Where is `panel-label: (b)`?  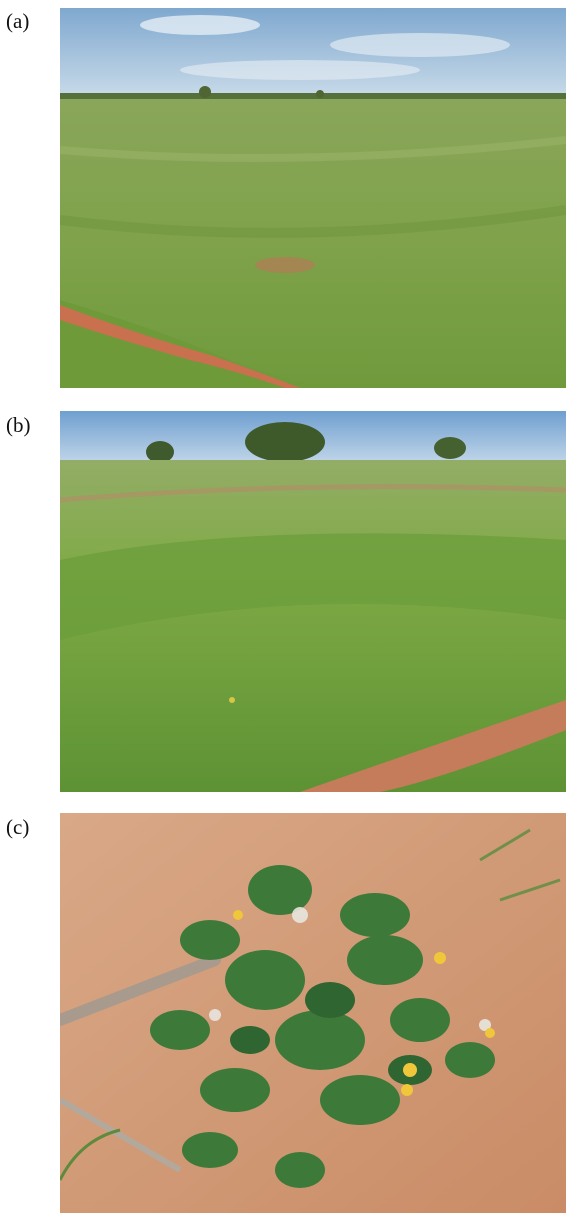 panel-label: (b) is located at coordinates (18, 425).